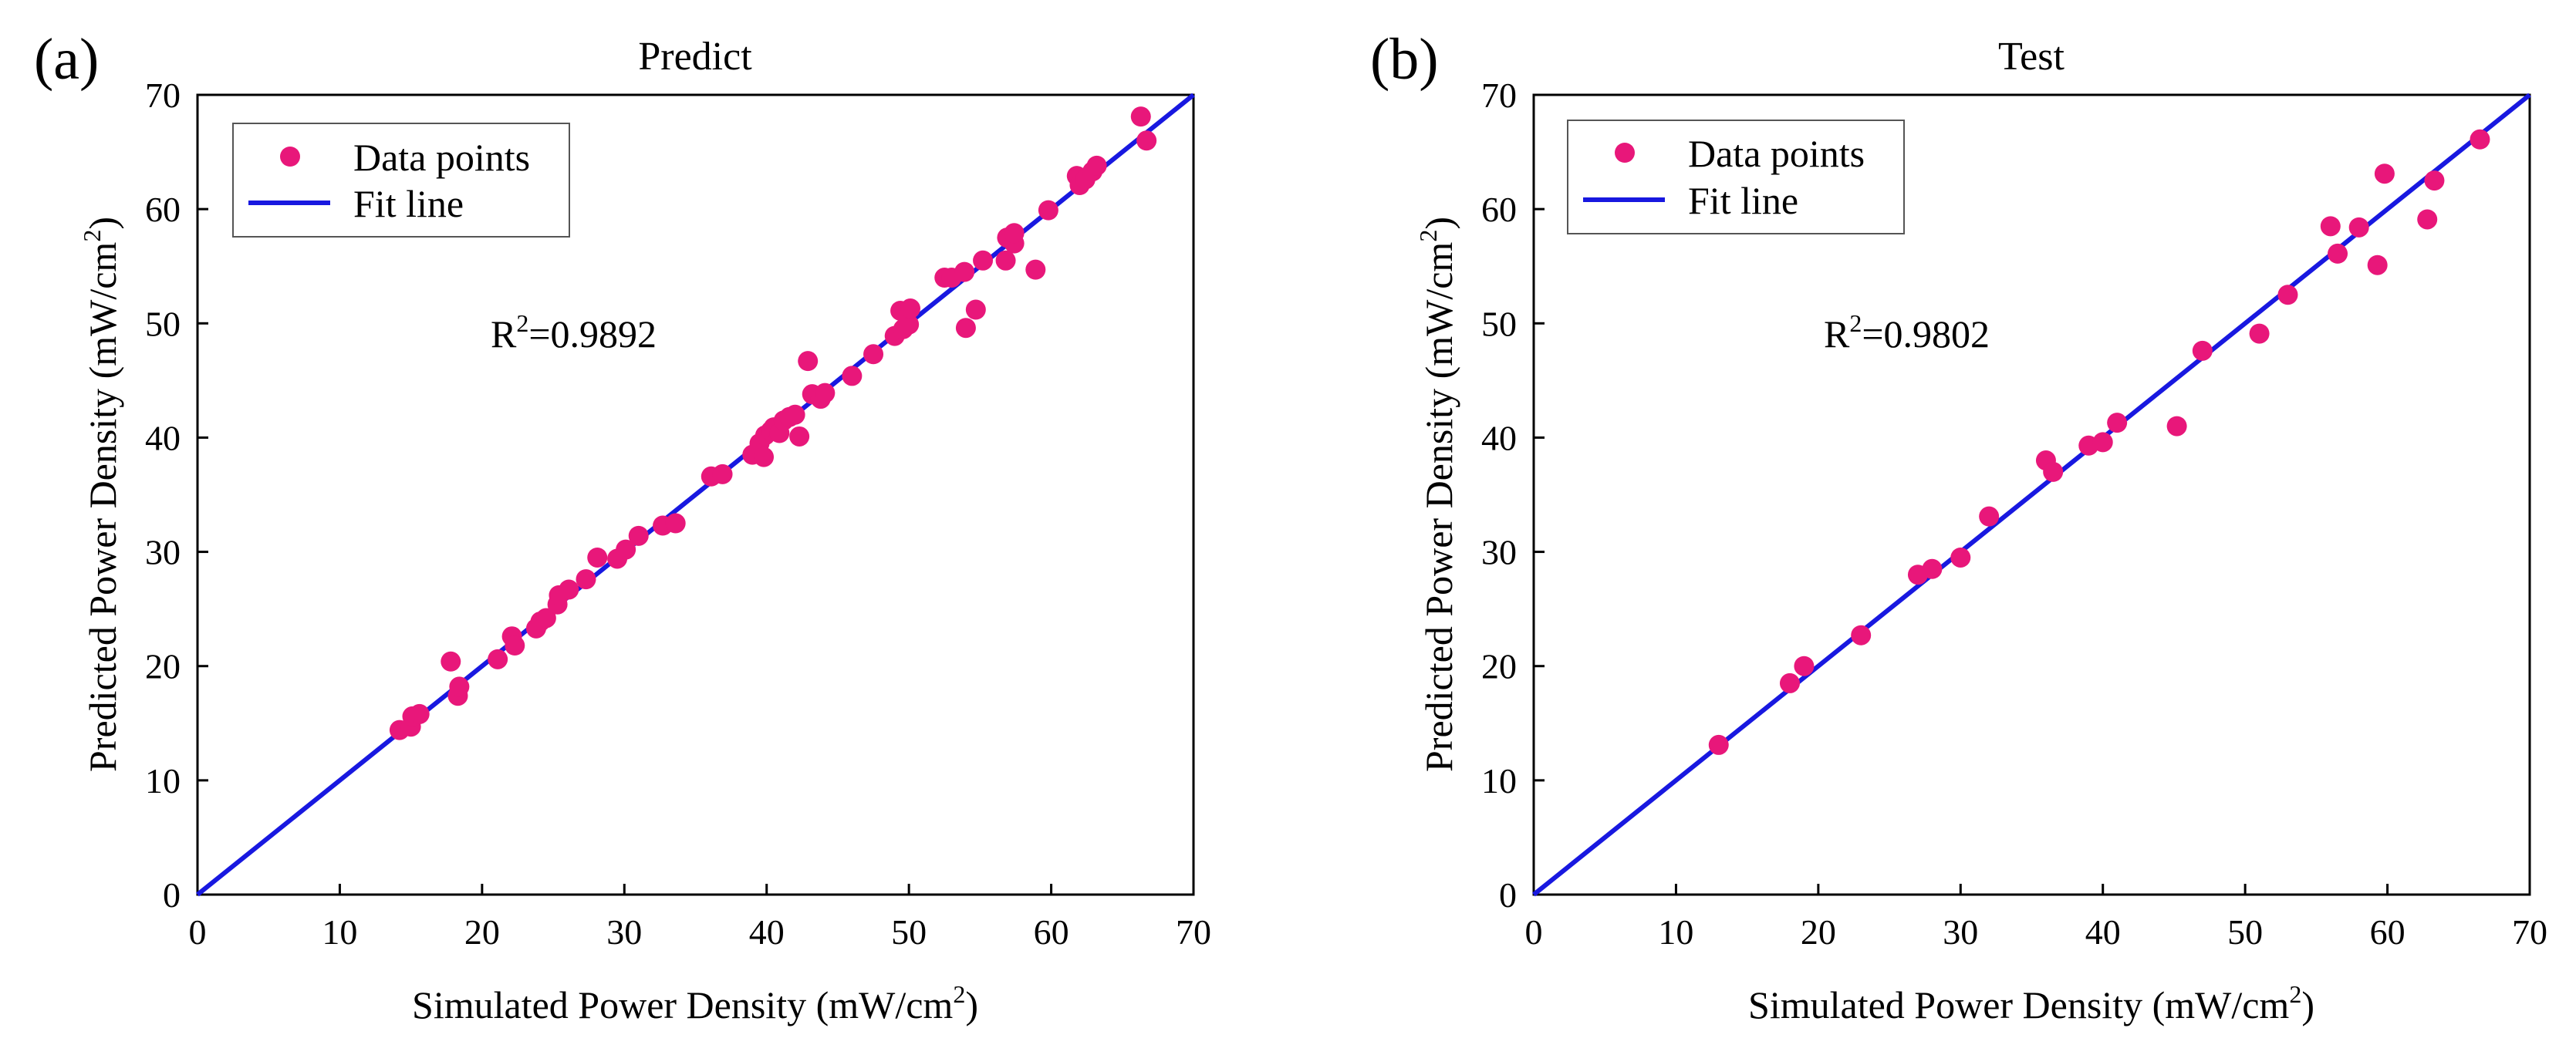 The image size is (2576, 1055). Describe the element at coordinates (2032, 57) in the screenshot. I see `chart-title: Test` at that location.